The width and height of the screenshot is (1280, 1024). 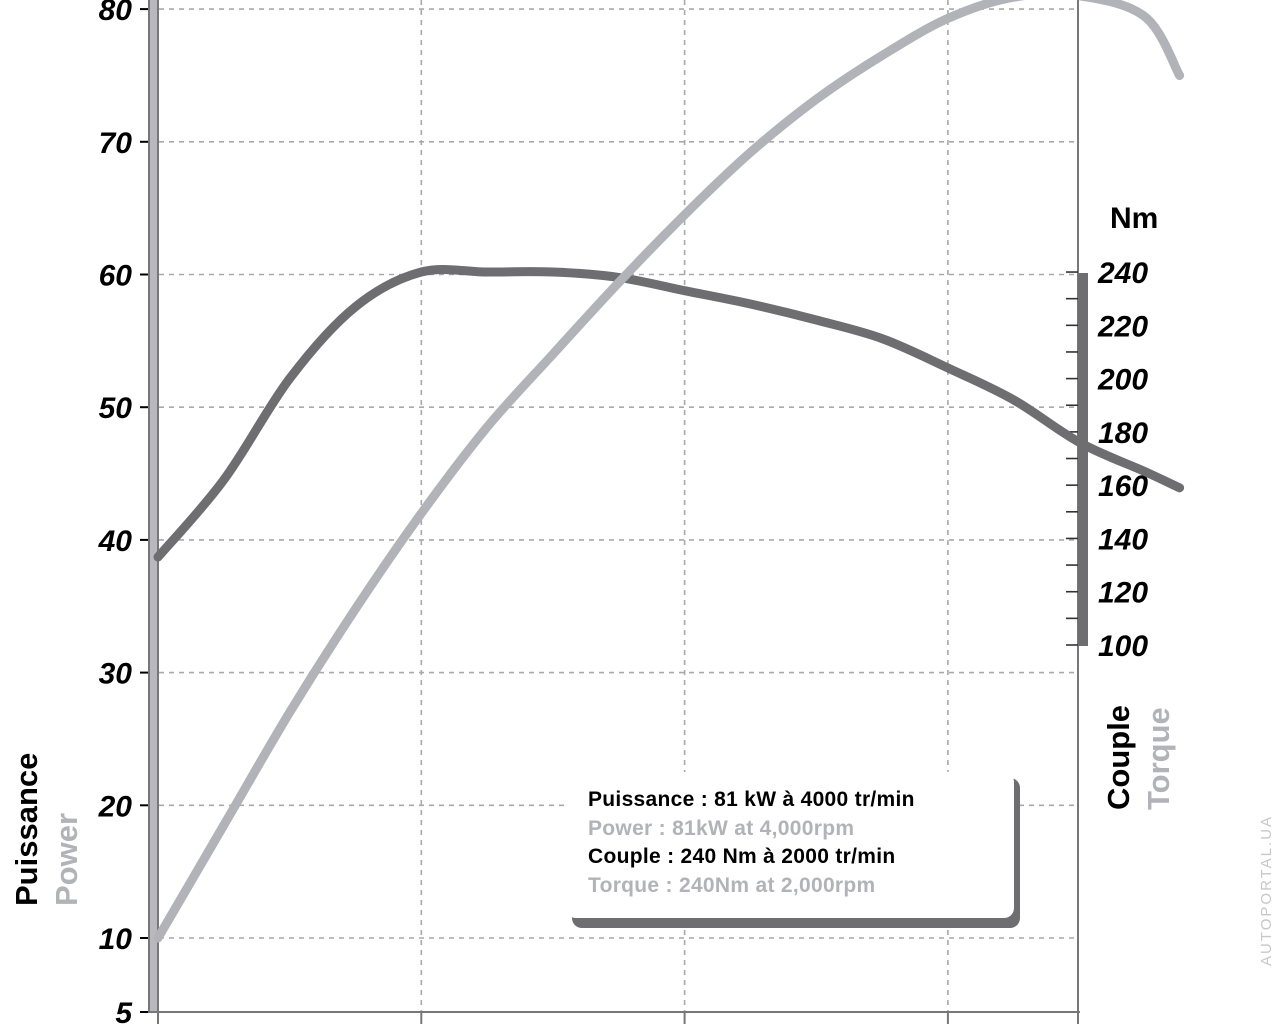 I want to click on left-tick-label: 30, so click(x=116, y=674).